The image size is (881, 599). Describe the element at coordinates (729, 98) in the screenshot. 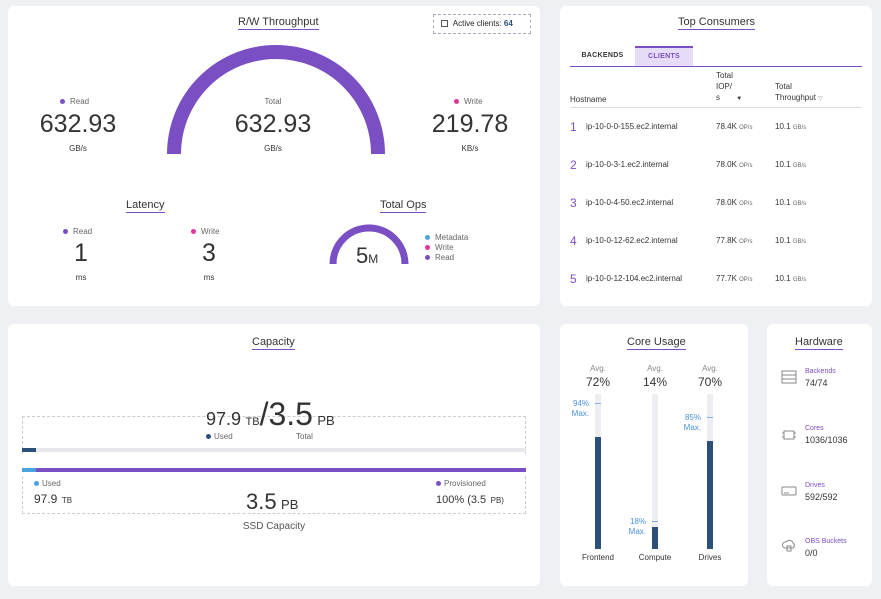

I see `col-iops-line3-wrap: s ▼` at that location.